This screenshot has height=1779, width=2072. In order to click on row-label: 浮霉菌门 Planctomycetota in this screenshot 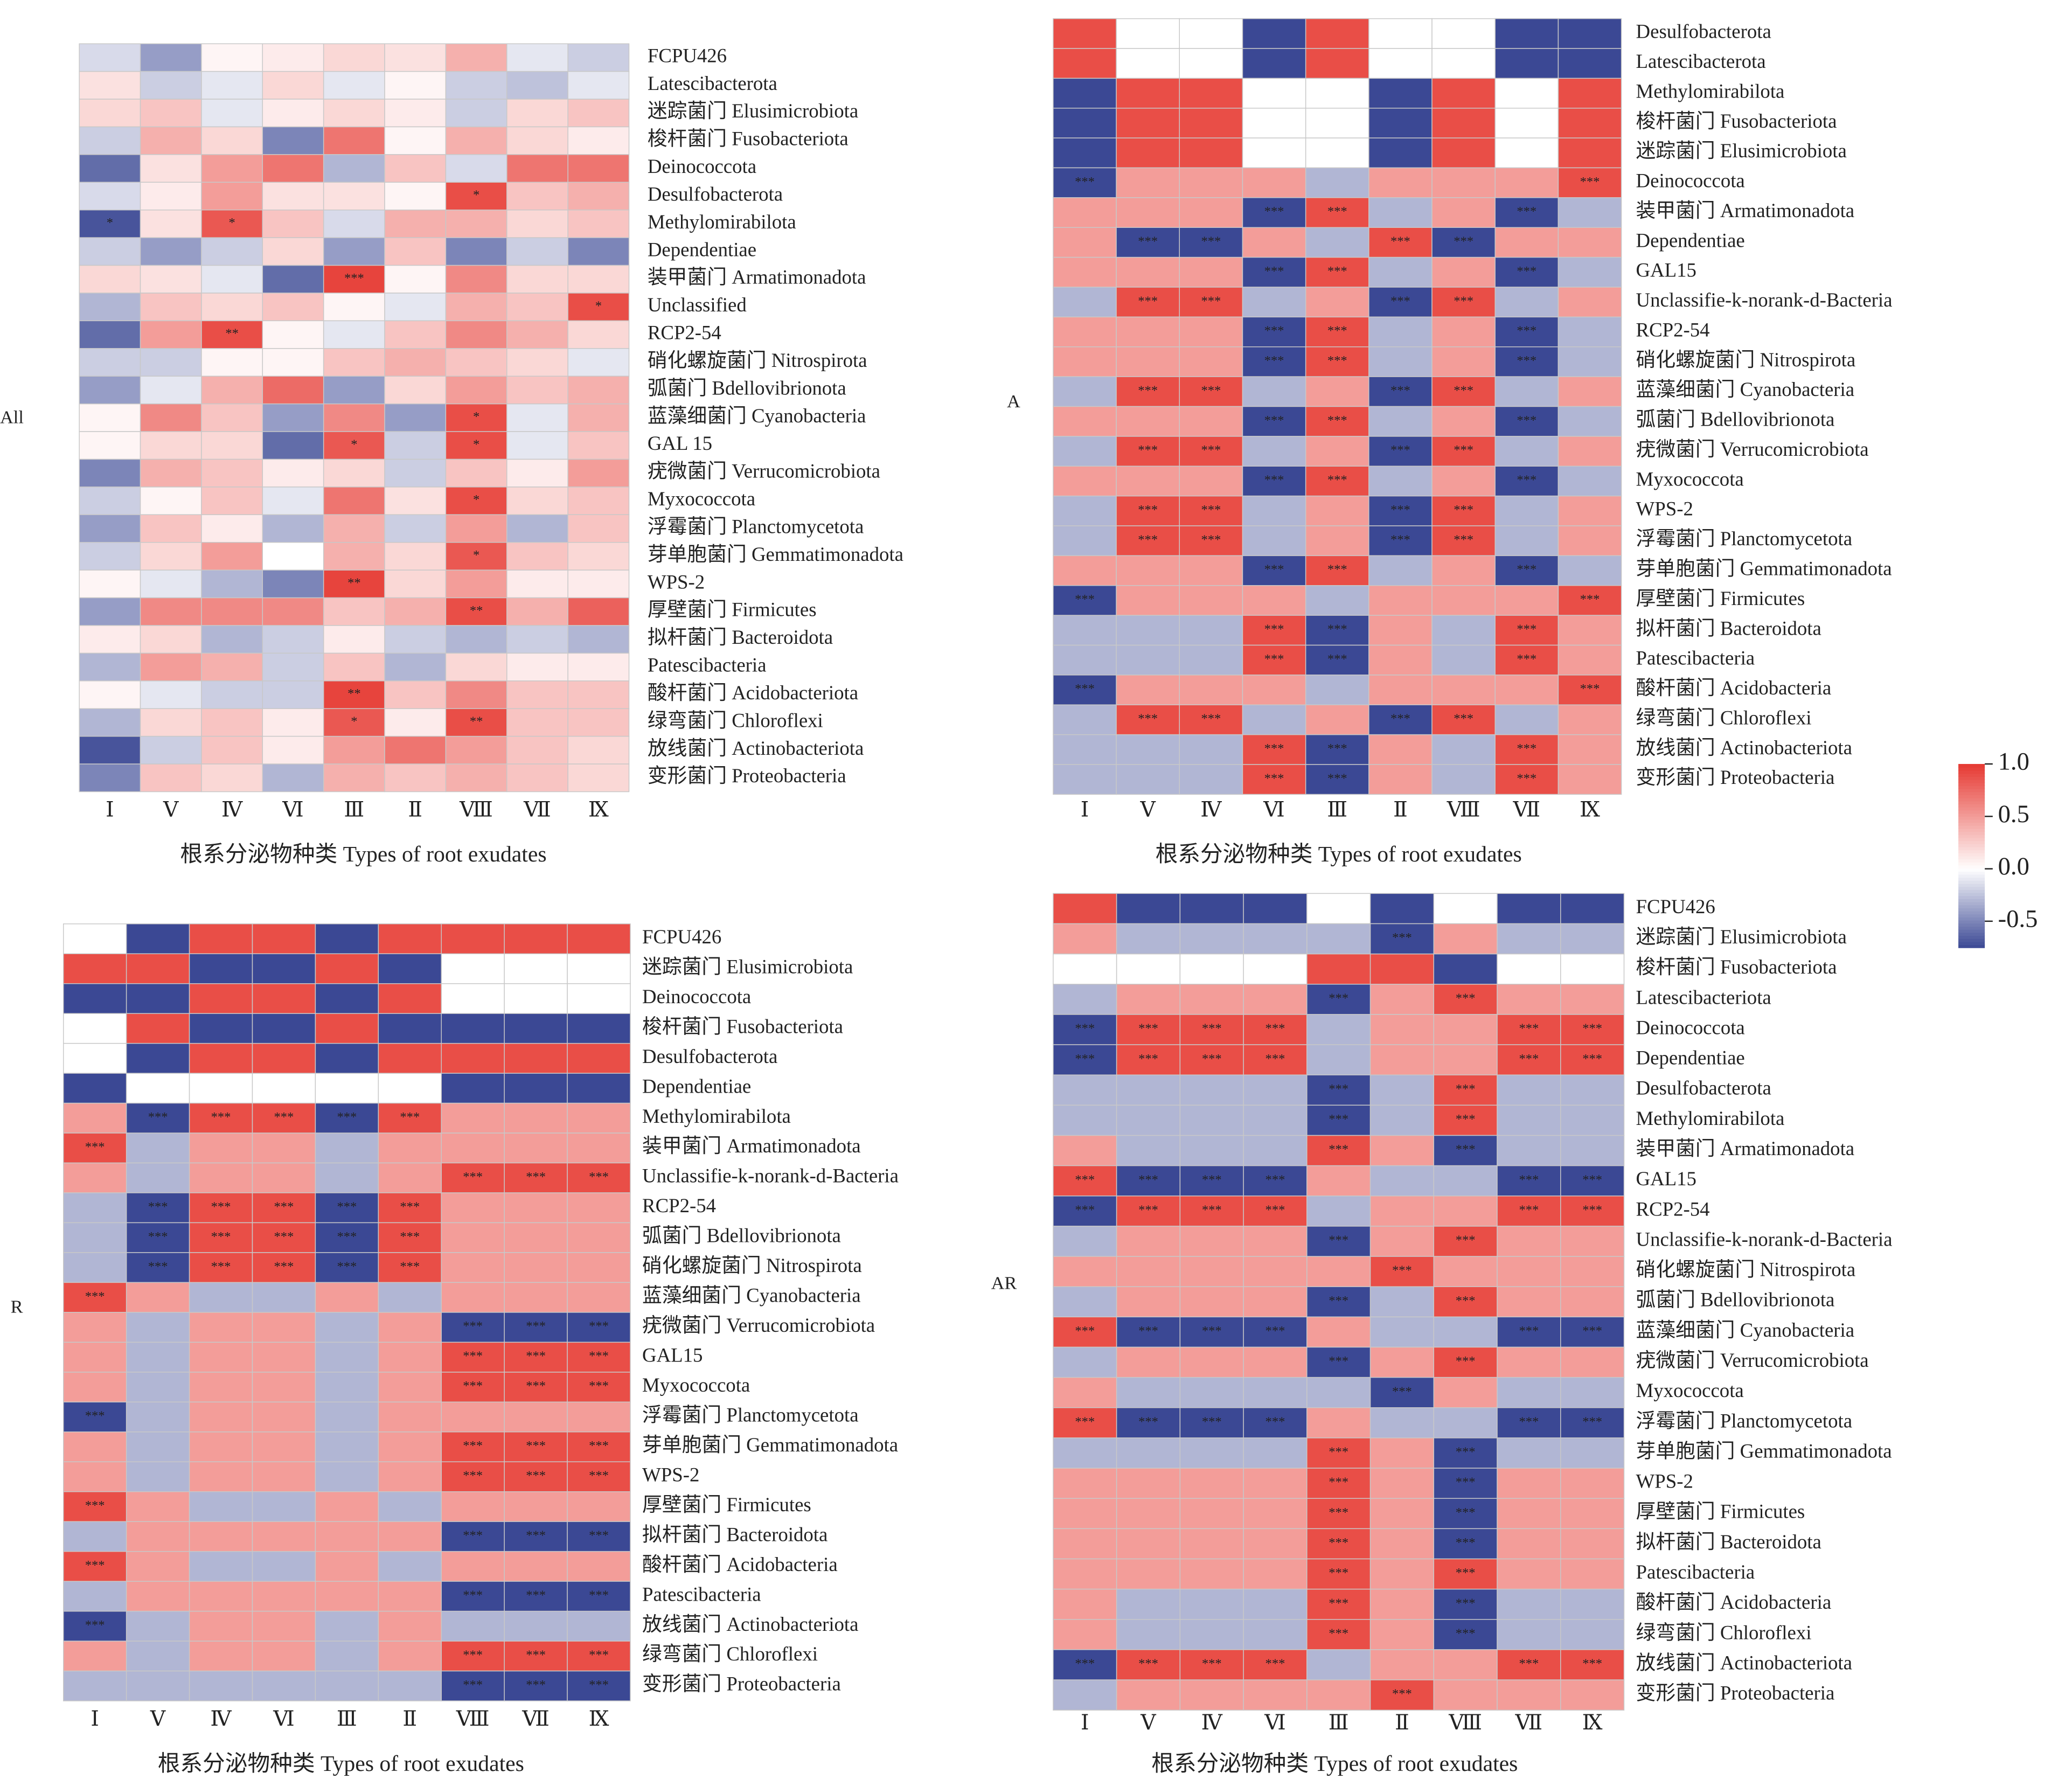, I will do `click(756, 526)`.